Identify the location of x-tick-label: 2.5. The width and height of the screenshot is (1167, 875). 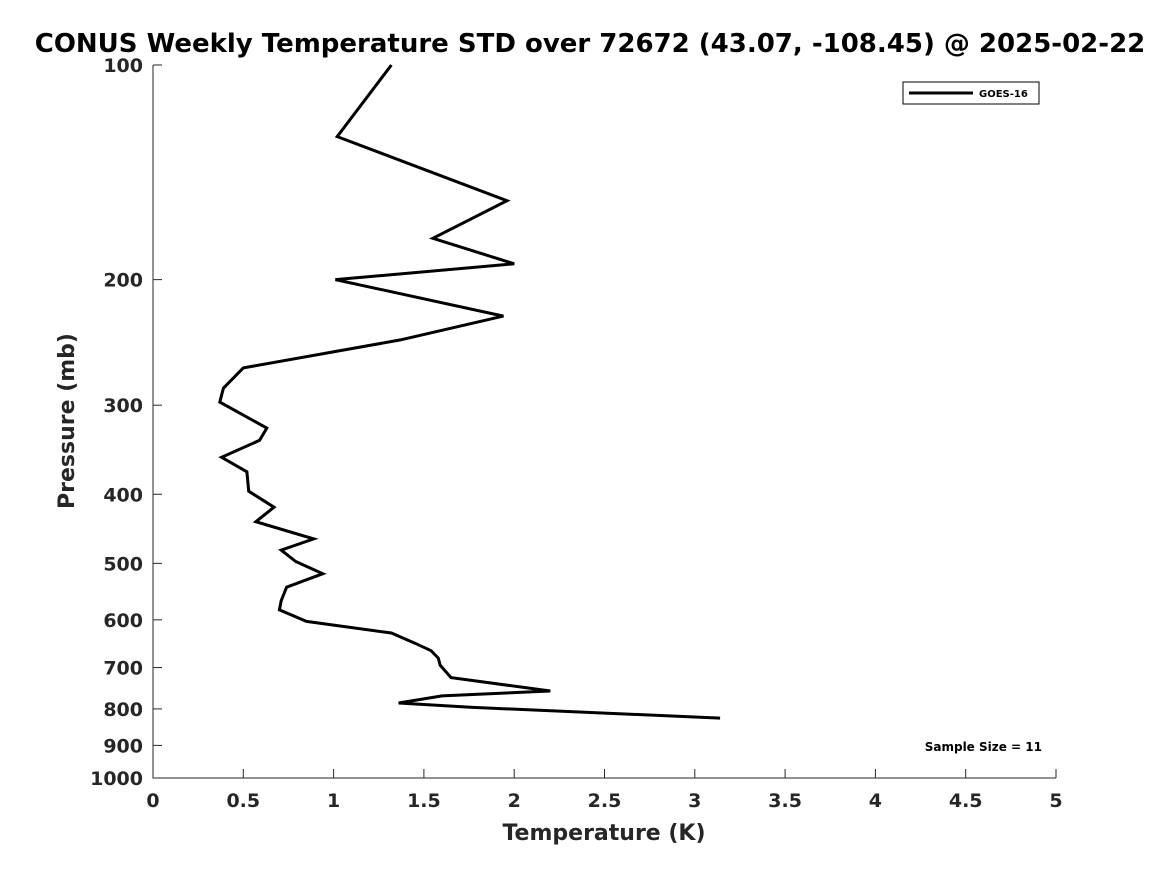
(605, 801).